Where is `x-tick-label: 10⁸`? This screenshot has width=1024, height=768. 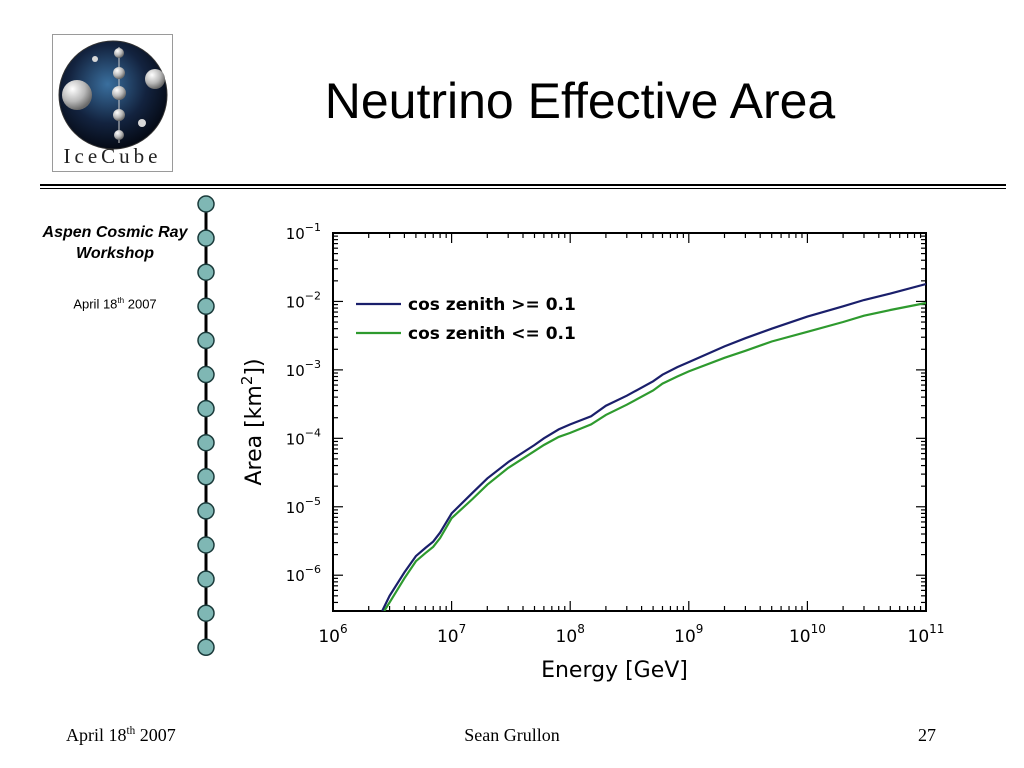 x-tick-label: 10⁸ is located at coordinates (570, 634).